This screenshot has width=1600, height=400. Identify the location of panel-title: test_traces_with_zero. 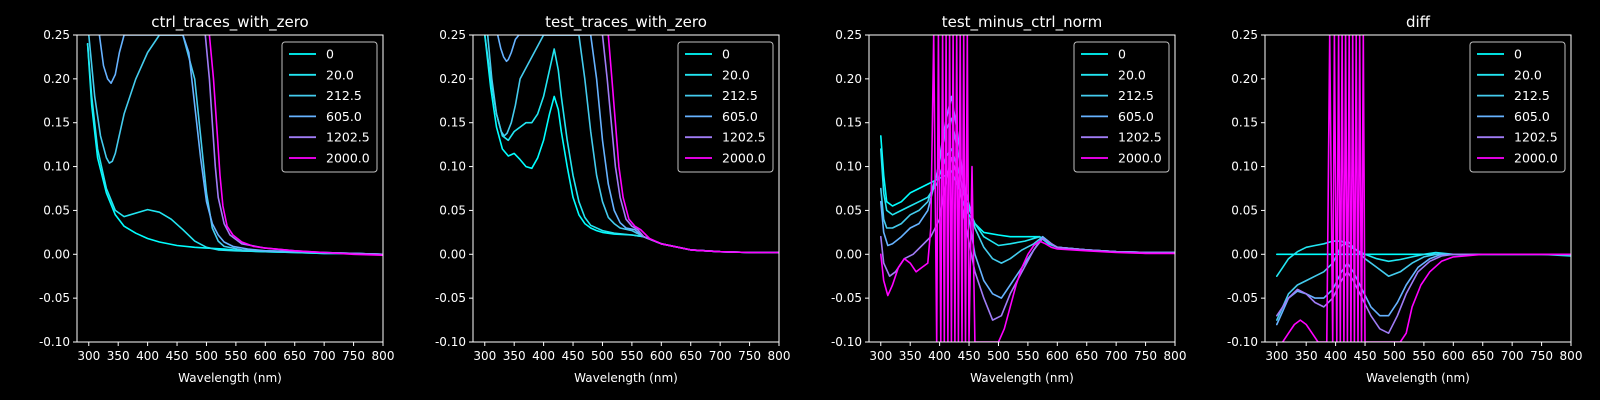
(626, 22).